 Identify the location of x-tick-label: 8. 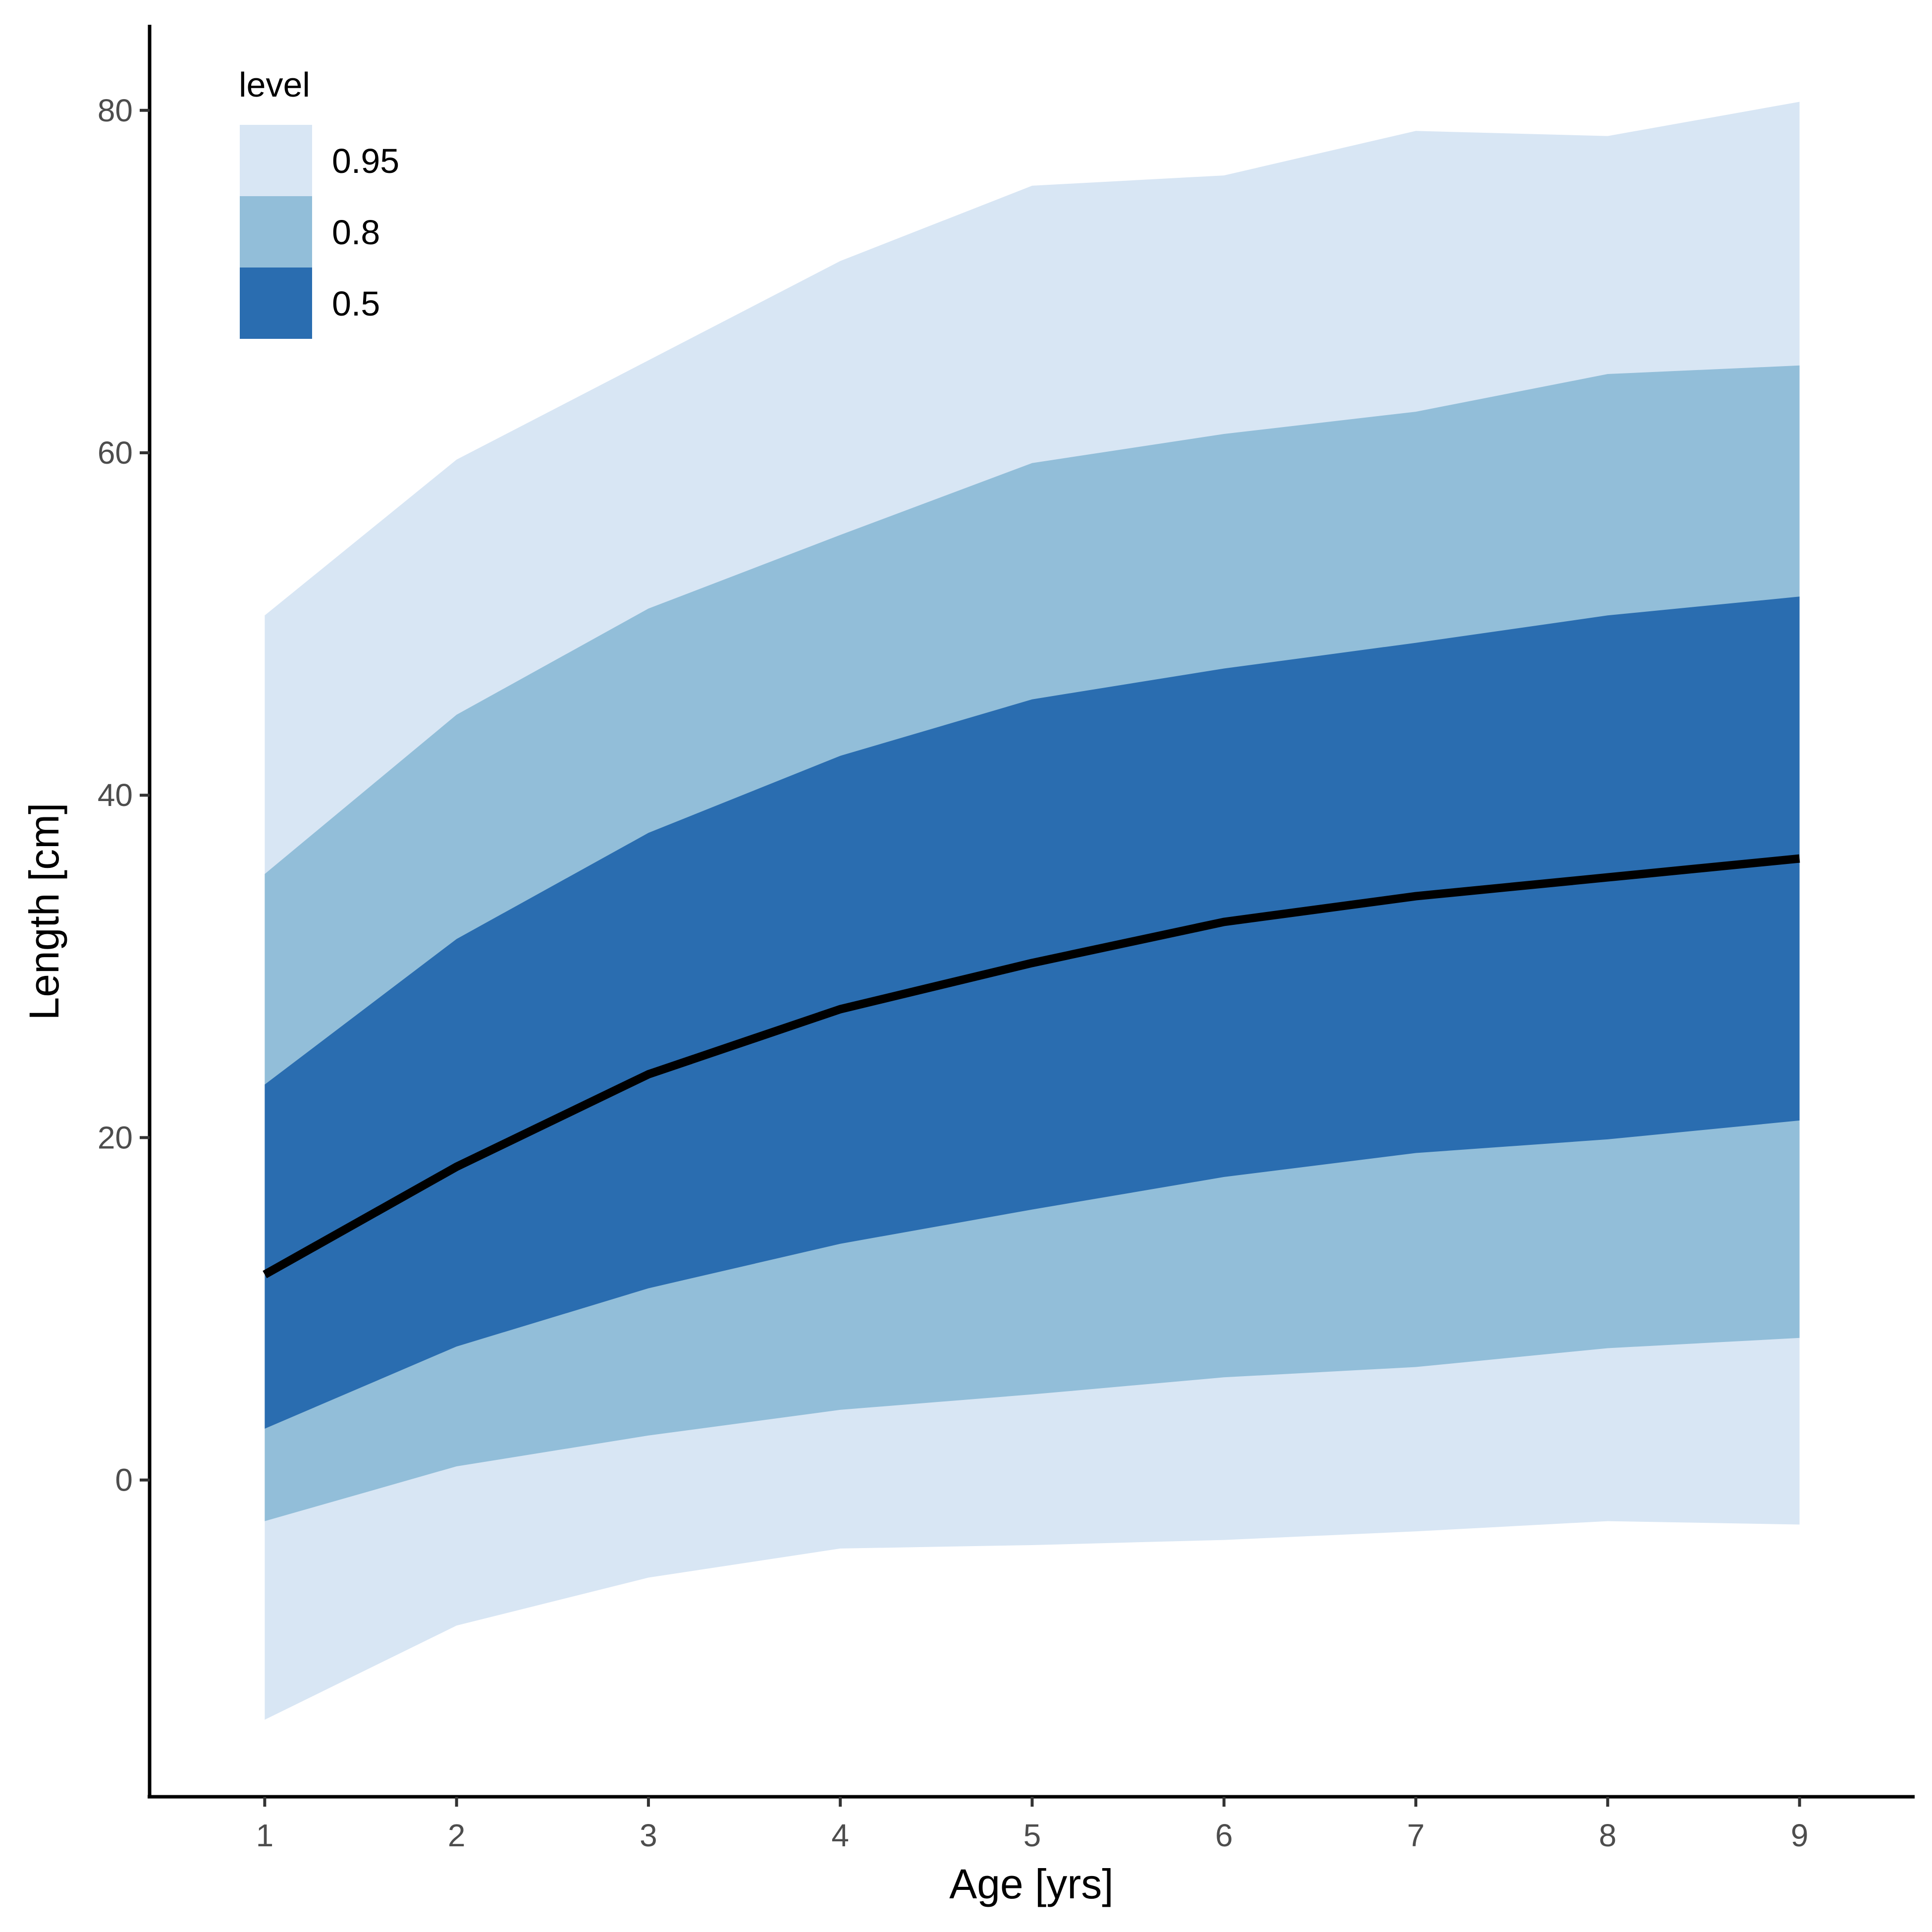
(1608, 1835).